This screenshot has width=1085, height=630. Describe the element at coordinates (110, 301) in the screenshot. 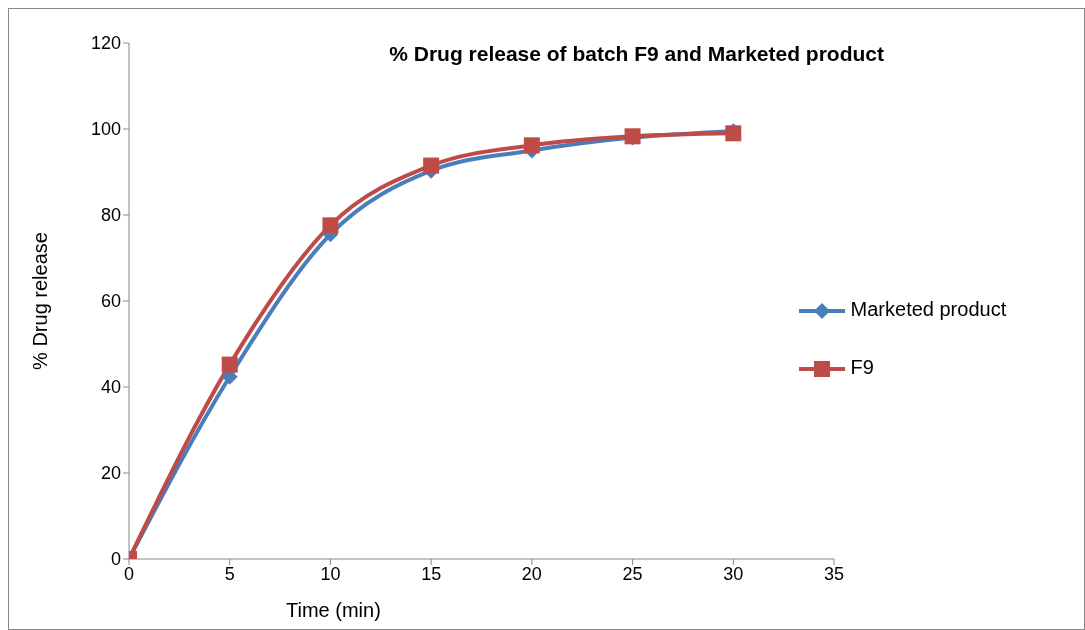

I see `y-tick-label: 60` at that location.